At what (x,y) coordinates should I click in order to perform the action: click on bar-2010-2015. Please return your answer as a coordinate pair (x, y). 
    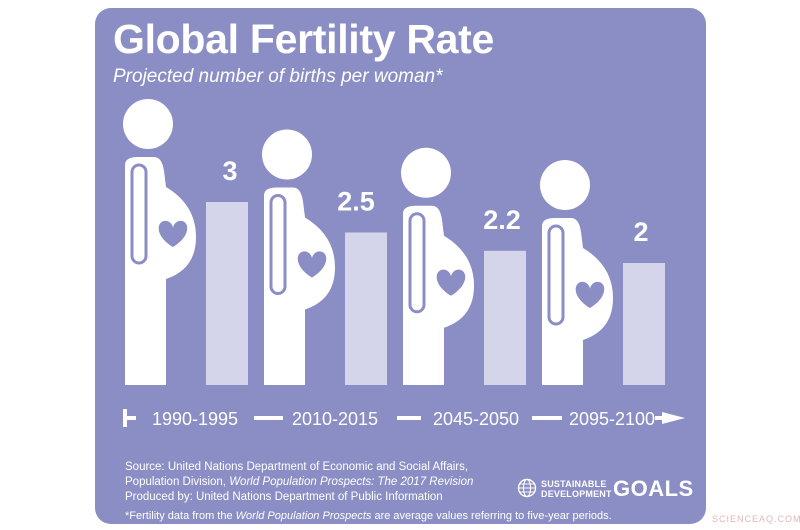
    Looking at the image, I should click on (366, 308).